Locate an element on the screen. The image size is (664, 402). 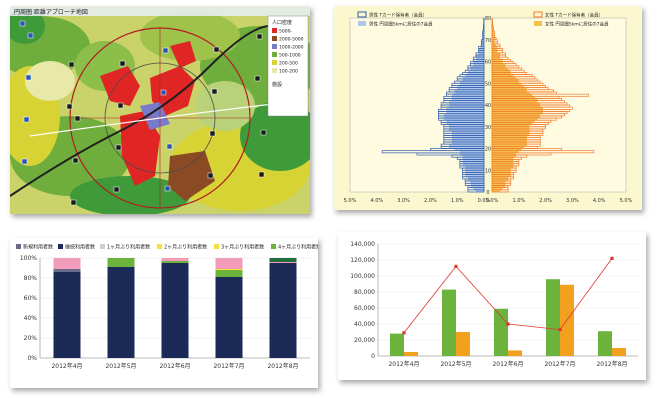
legend-swatch-female-member is located at coordinates (538, 14).